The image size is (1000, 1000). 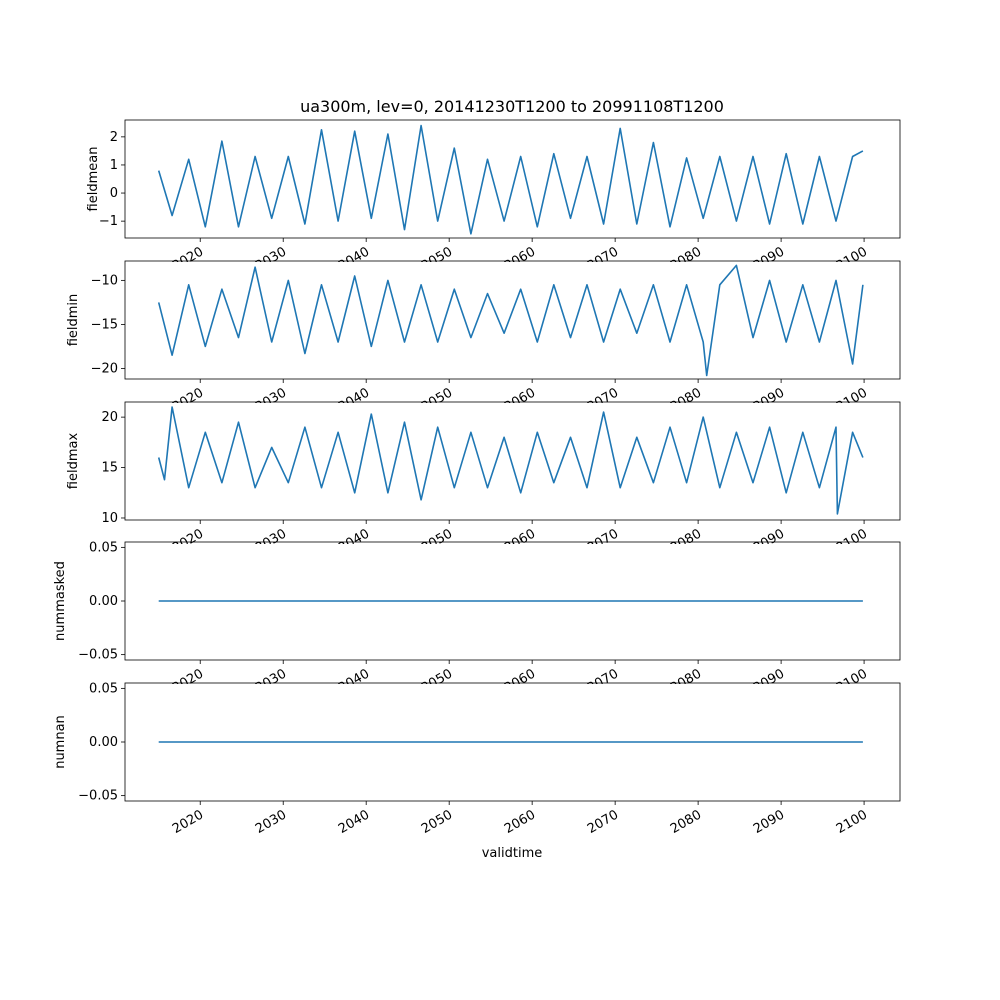 I want to click on y-tick-label: −15, so click(x=104, y=324).